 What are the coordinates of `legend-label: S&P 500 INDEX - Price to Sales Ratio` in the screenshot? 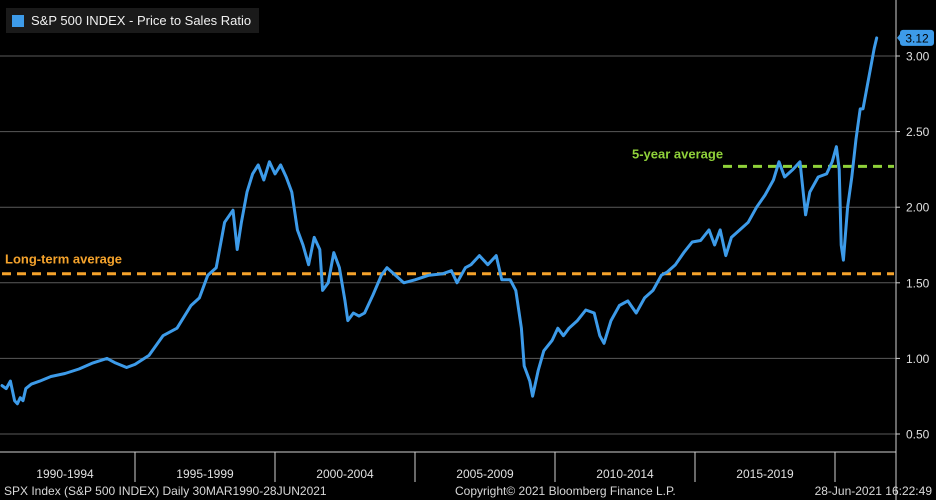 It's located at (141, 20).